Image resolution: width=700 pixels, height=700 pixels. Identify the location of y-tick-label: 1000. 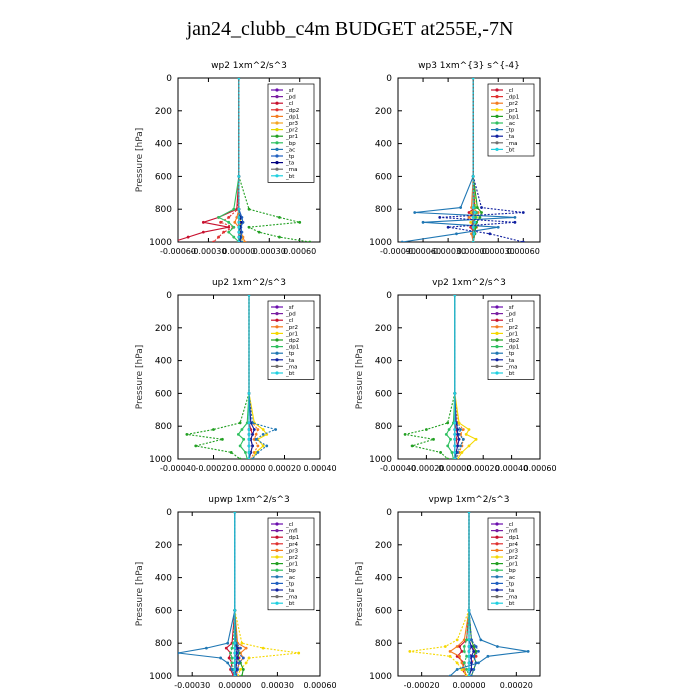
(160, 243).